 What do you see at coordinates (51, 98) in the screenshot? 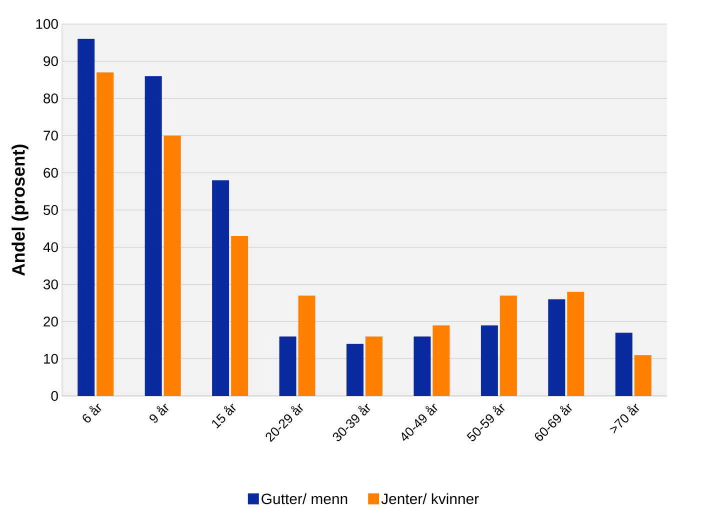
I see `y-tick-label: 80` at bounding box center [51, 98].